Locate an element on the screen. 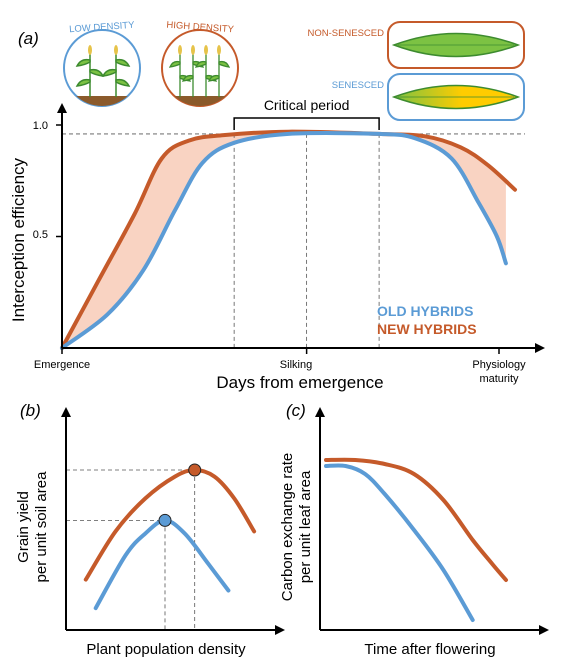  chart-b-ylabel-line2: per unit soil area is located at coordinates (41, 527).